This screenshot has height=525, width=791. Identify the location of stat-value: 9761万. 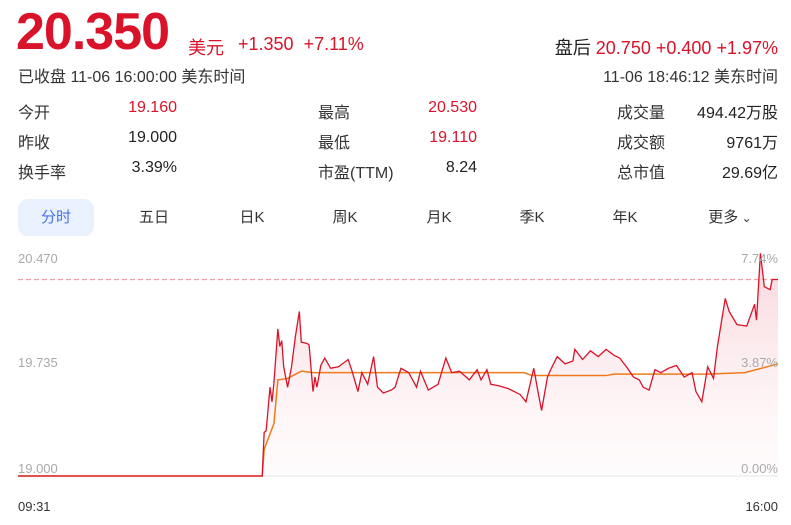
(752, 143).